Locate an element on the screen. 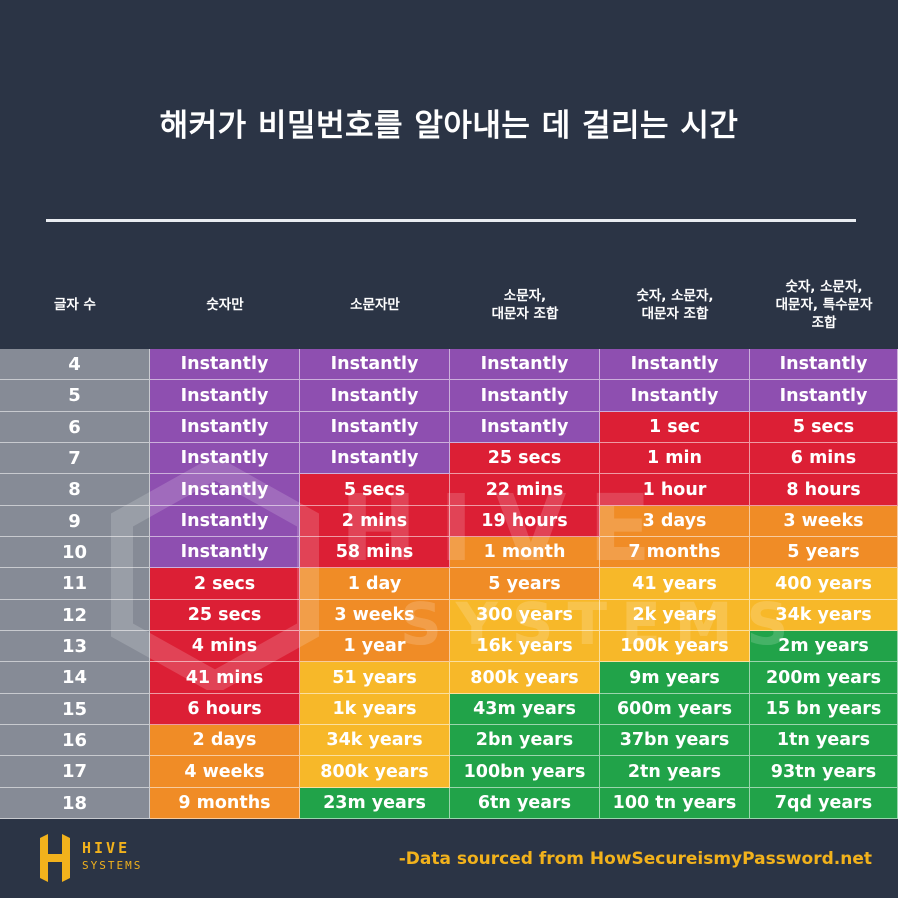 The image size is (898, 898). row-label: 9 is located at coordinates (75, 521).